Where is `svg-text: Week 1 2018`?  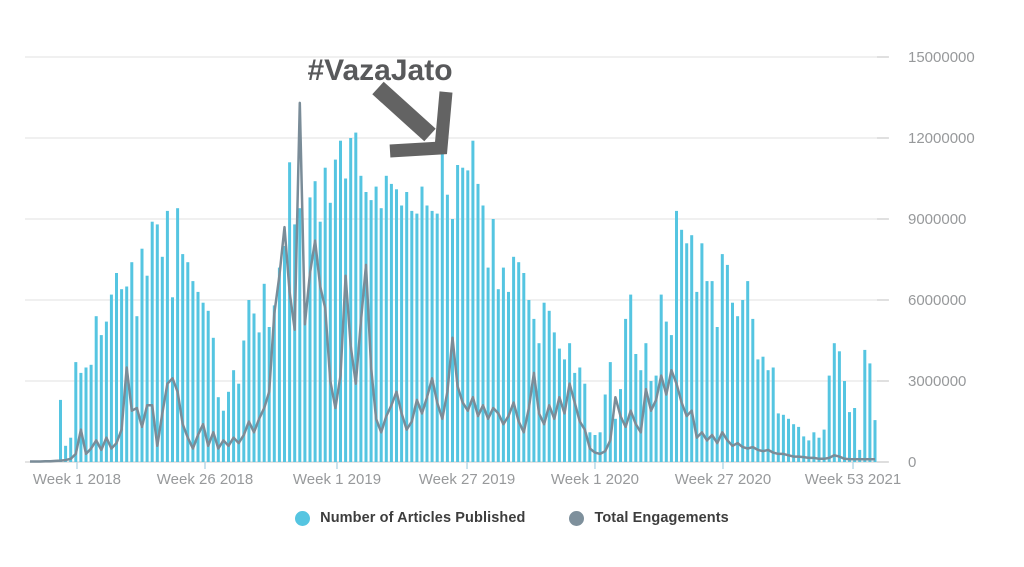
svg-text: Week 1 2018 is located at coordinates (77, 479).